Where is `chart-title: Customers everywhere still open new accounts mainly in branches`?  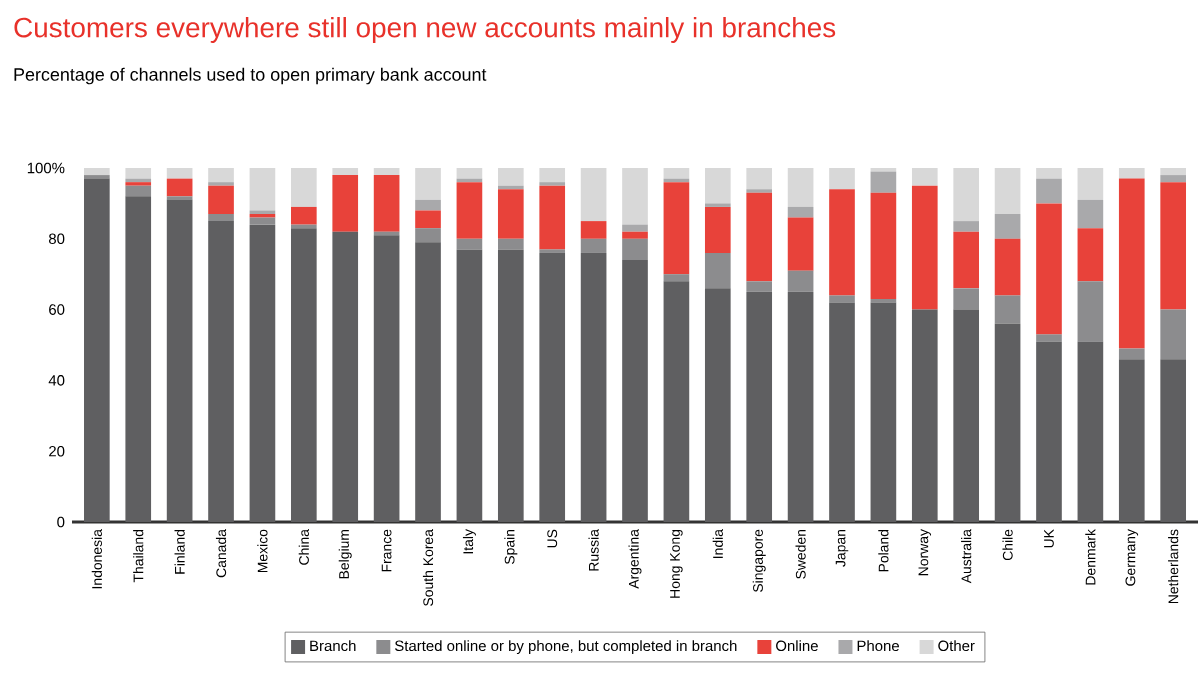
chart-title: Customers everywhere still open new accounts mainly in branches is located at coordinates (425, 29).